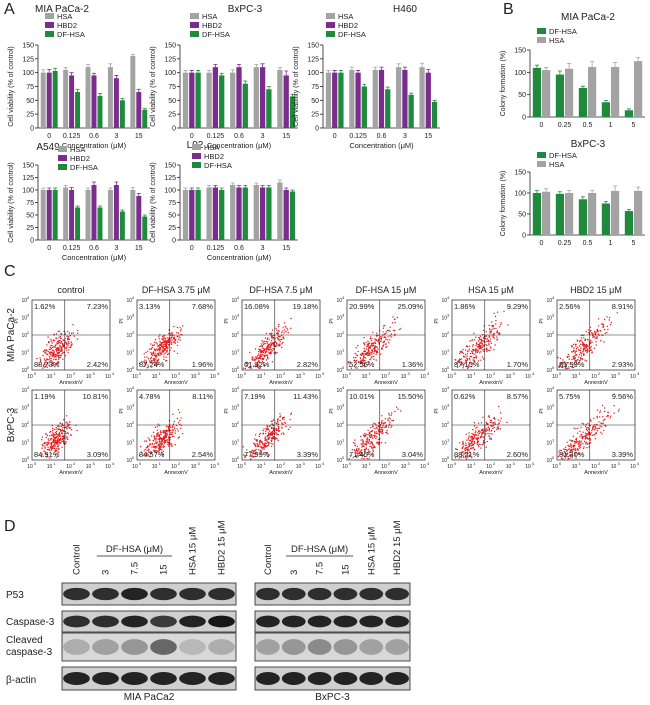 The image size is (650, 705). I want to click on y-tick-label: 125, so click(170, 178).